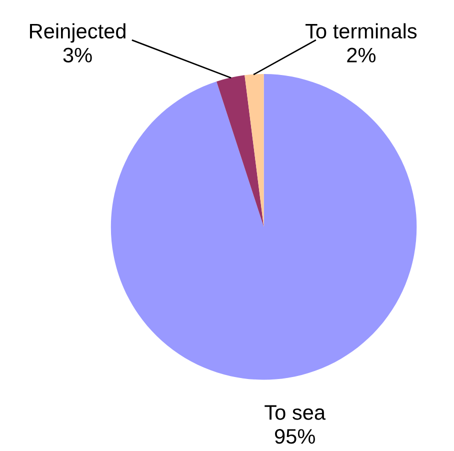  I want to click on data-label: 3%, so click(77, 55).